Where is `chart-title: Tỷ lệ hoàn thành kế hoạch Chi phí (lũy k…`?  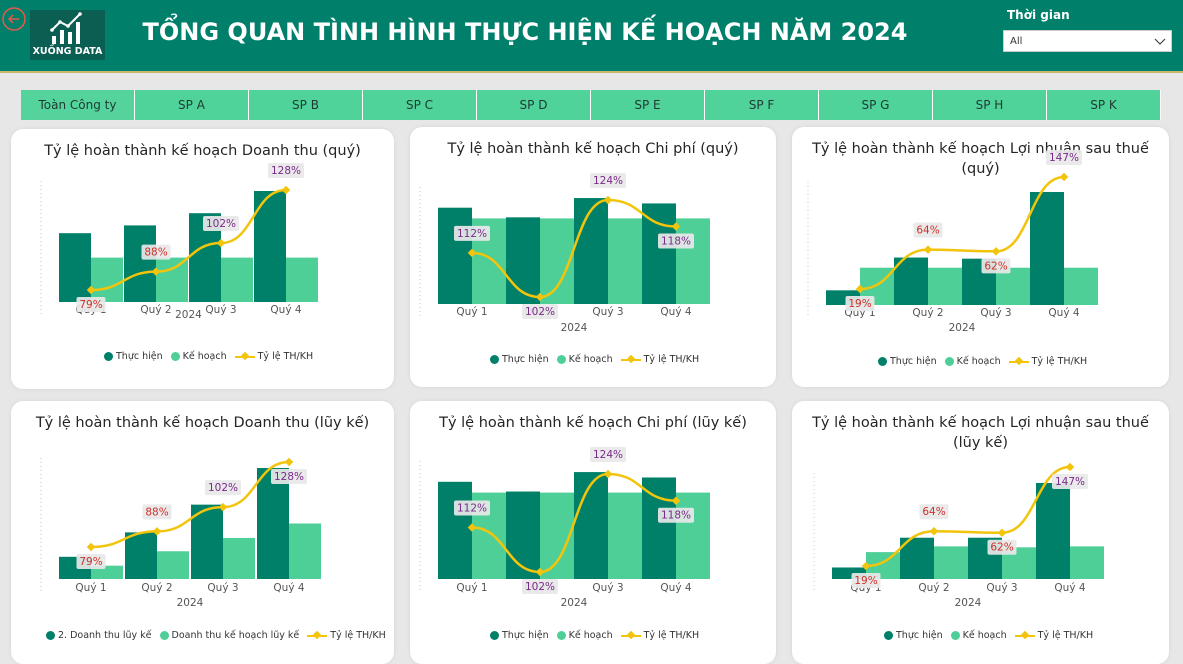 chart-title: Tỷ lệ hoàn thành kế hoạch Chi phí (lũy k… is located at coordinates (593, 423).